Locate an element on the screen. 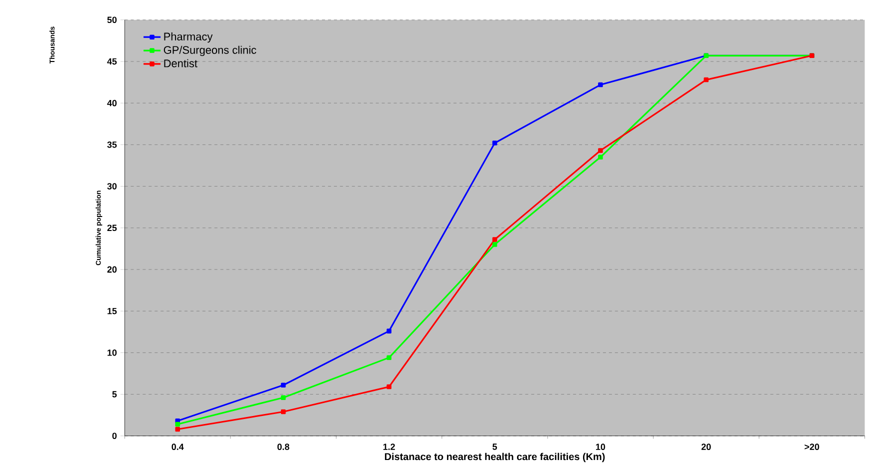 The width and height of the screenshot is (870, 475). x-tick-label: 5 is located at coordinates (494, 447).